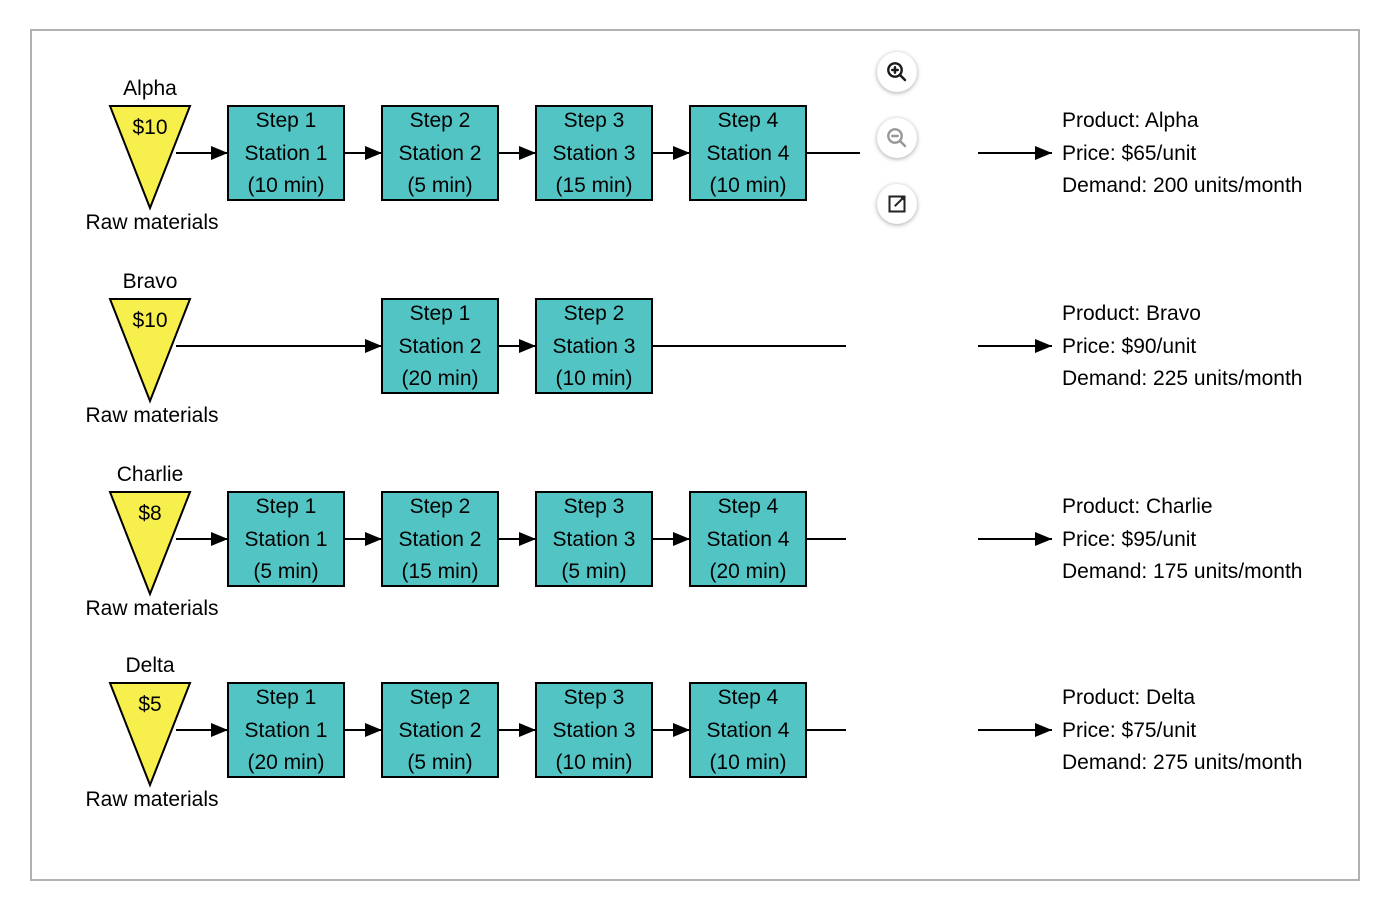 Image resolution: width=1394 pixels, height=912 pixels. What do you see at coordinates (1129, 153) in the screenshot?
I see `product-info-price: Price: $65/unit` at bounding box center [1129, 153].